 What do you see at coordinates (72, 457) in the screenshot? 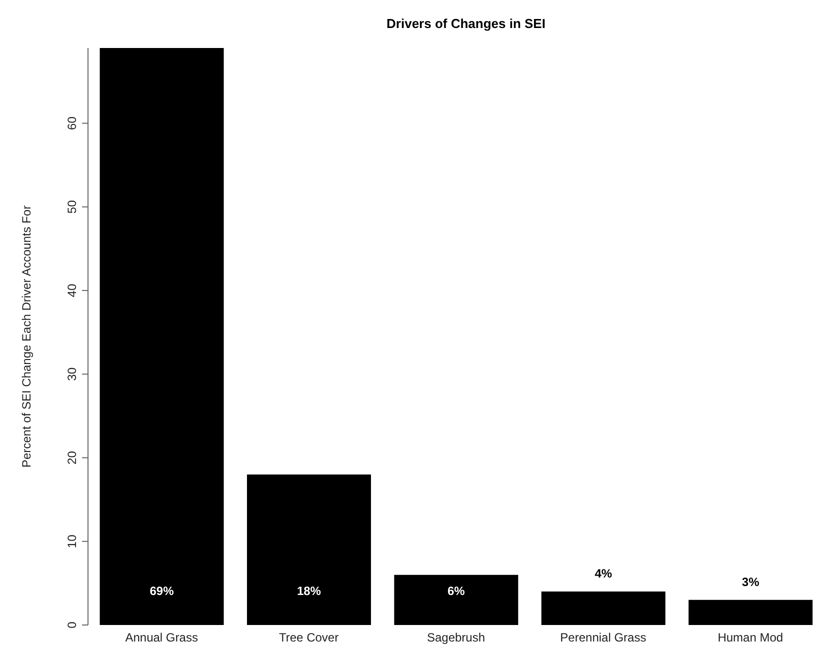
I see `y-tick-label: 20` at bounding box center [72, 457].